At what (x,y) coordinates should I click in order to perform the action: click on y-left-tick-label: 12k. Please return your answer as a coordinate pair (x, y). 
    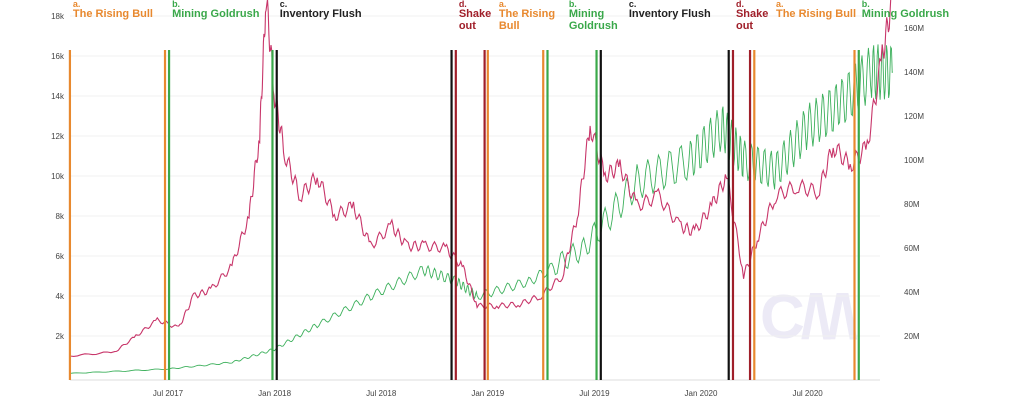
    Looking at the image, I should click on (58, 136).